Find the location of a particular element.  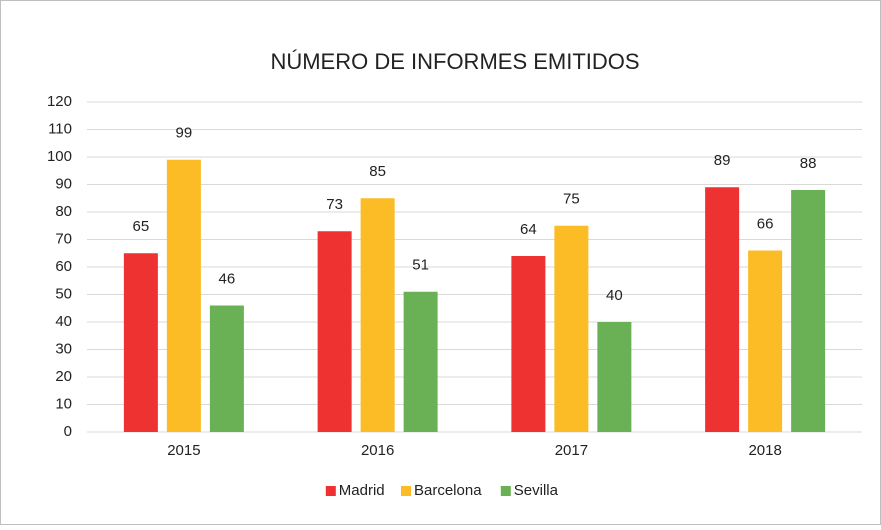

y-tick-label: 30 is located at coordinates (63, 348).